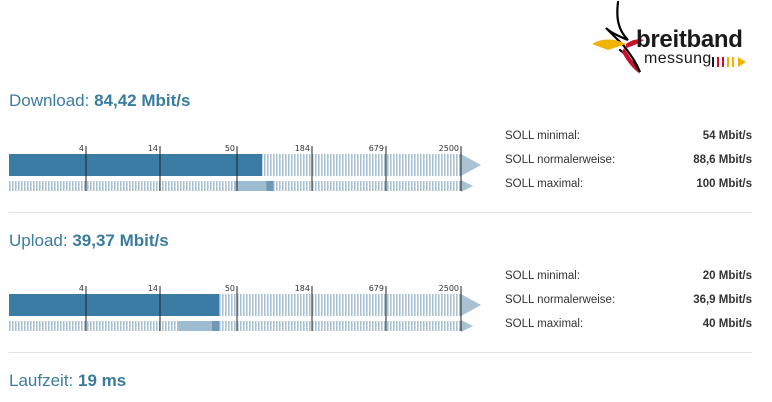 This screenshot has height=402, width=772. I want to click on upload-tick-label: 14, so click(152, 288).